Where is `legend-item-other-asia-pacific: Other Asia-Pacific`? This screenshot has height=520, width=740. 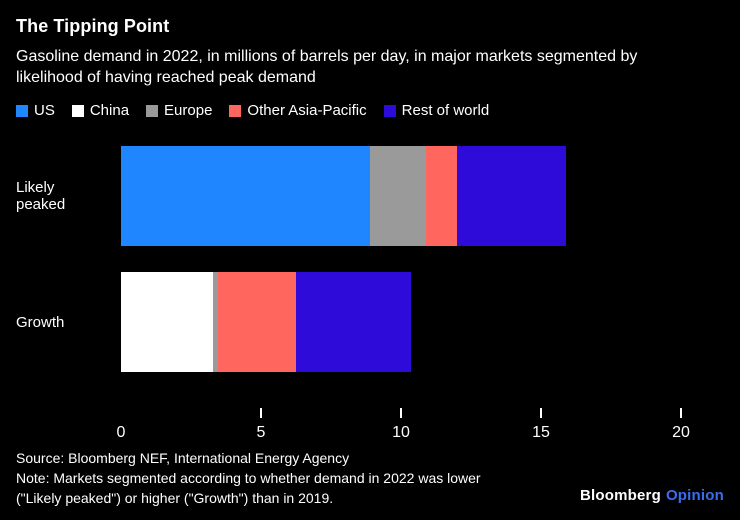 legend-item-other-asia-pacific: Other Asia-Pacific is located at coordinates (298, 111).